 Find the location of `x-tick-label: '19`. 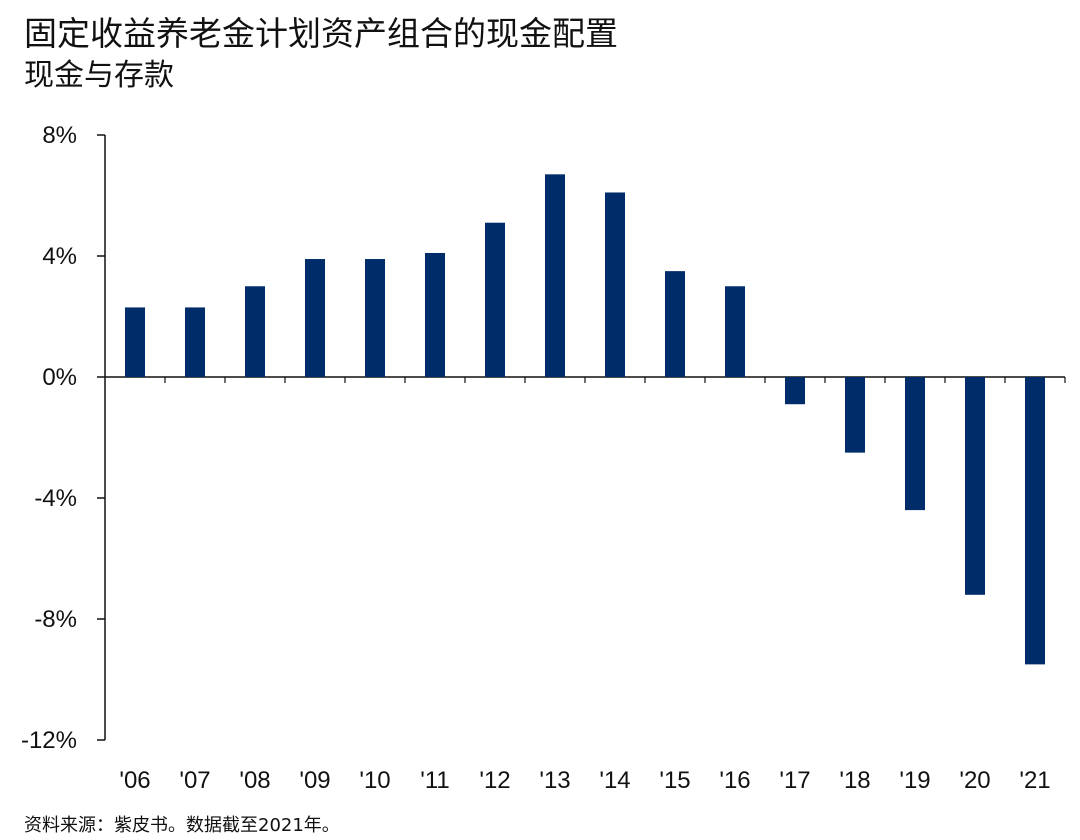

x-tick-label: '19 is located at coordinates (914, 780).